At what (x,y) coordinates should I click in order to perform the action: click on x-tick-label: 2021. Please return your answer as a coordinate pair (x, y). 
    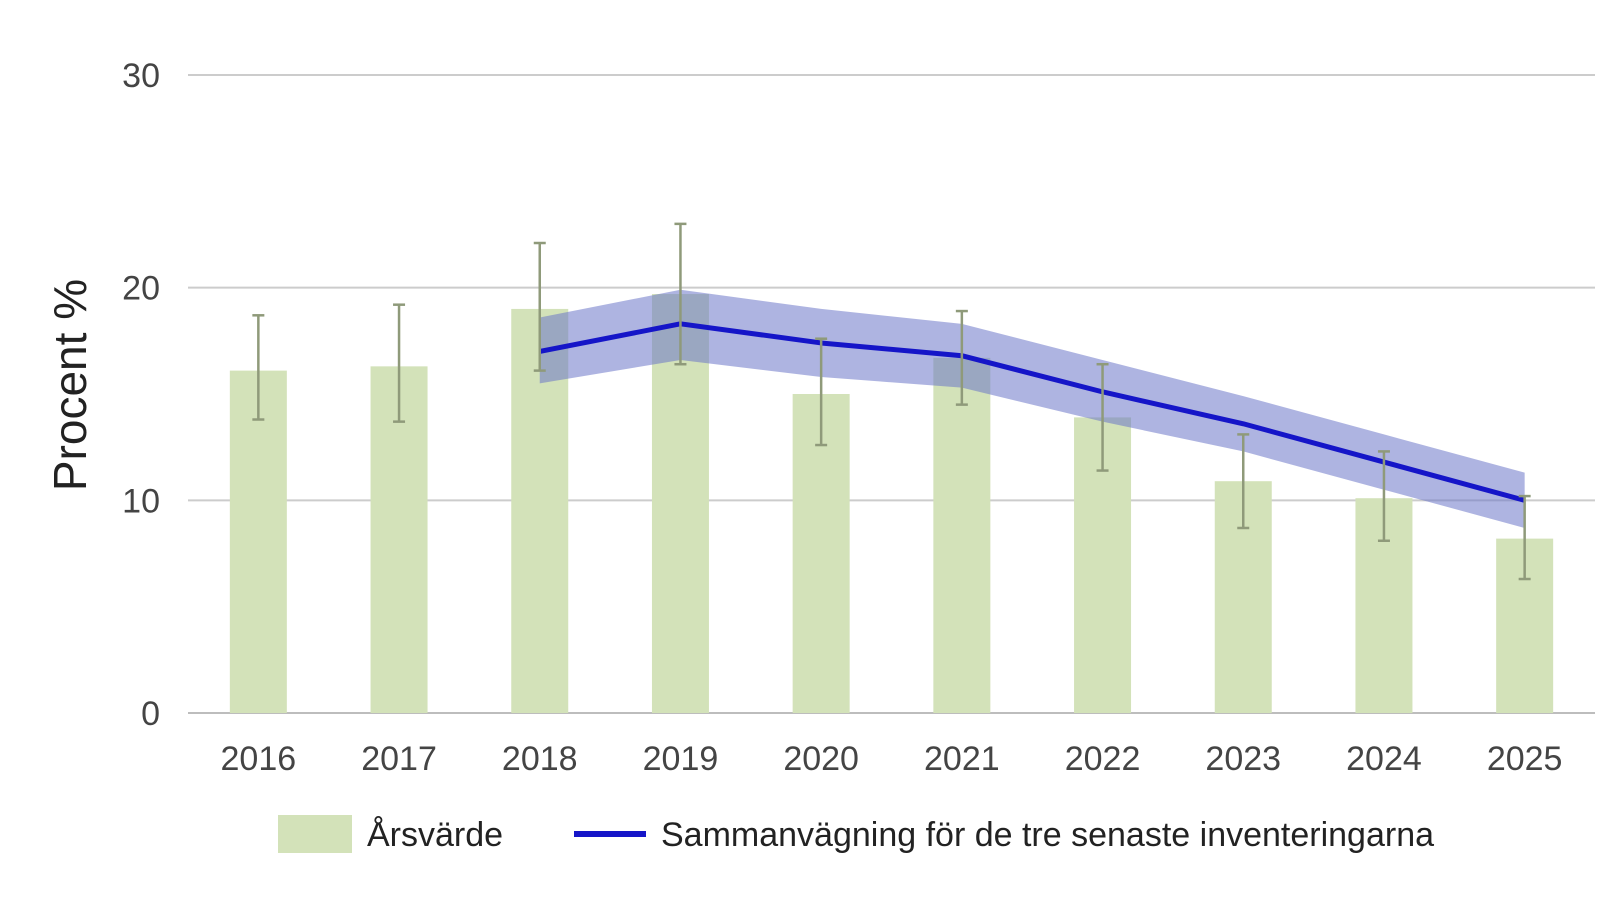
    Looking at the image, I should click on (962, 759).